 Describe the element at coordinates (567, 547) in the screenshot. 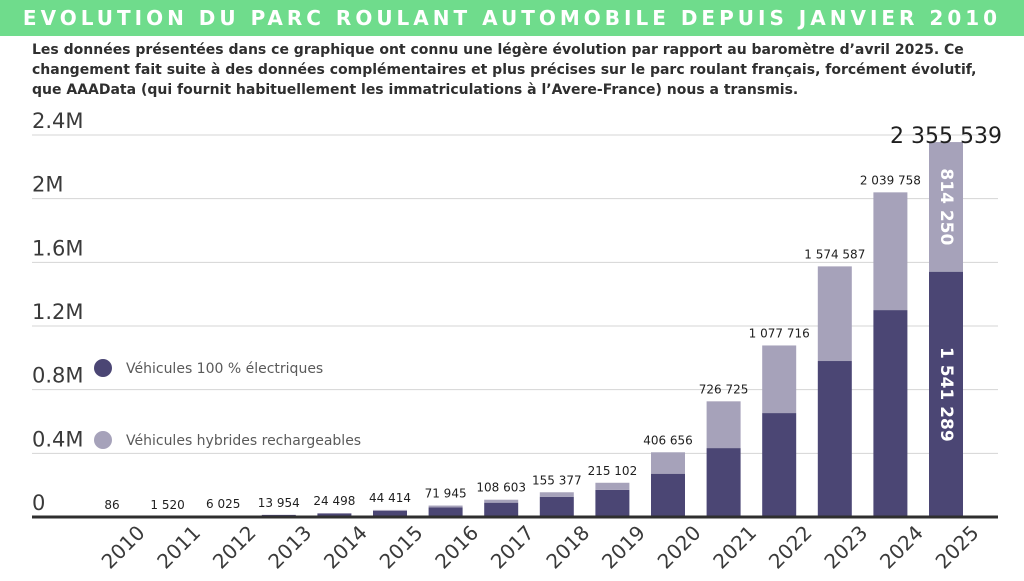

I see `x-tick-label: 2018` at that location.